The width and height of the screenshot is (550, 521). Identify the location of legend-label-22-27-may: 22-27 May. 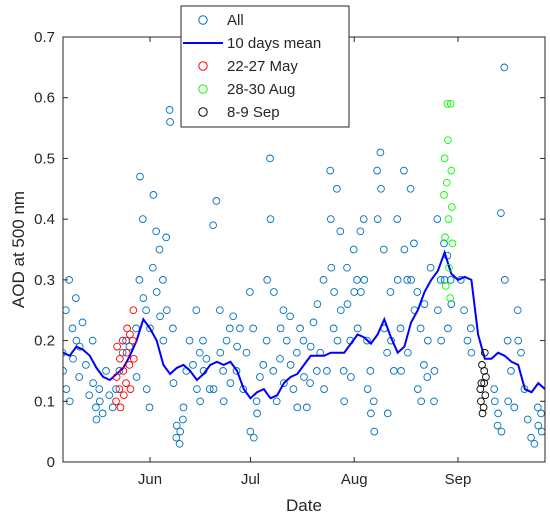
(262, 66).